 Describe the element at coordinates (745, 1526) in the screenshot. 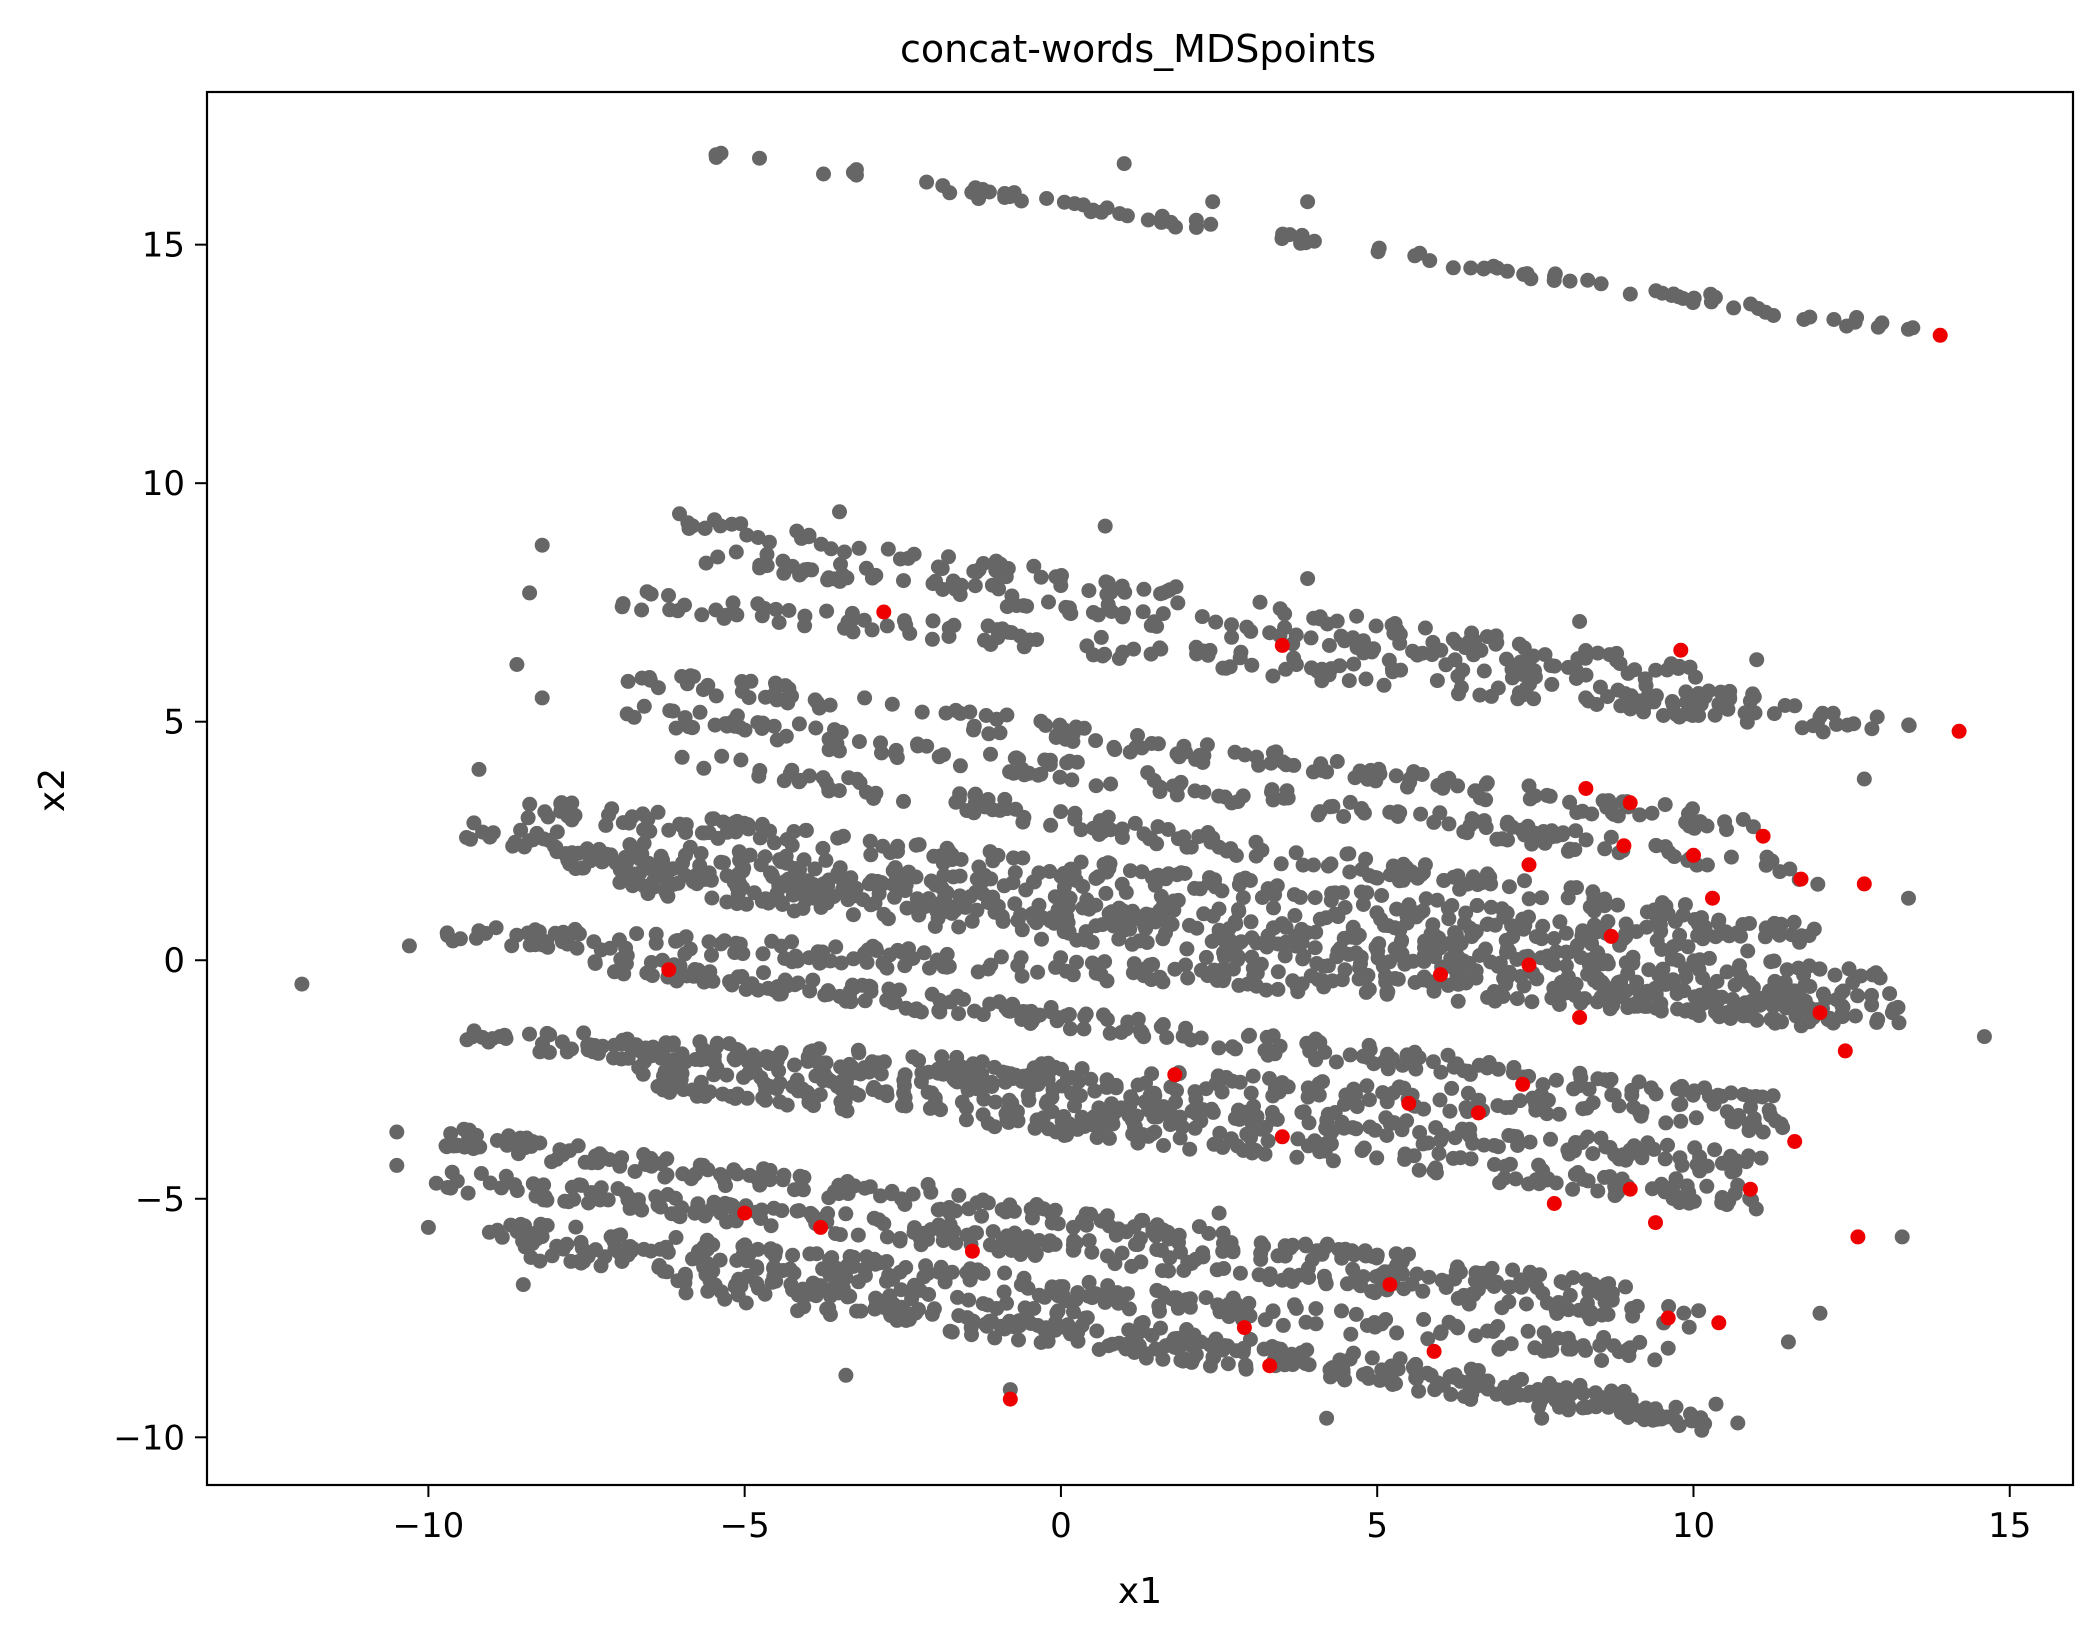

I see `x-tick-label: −5` at that location.